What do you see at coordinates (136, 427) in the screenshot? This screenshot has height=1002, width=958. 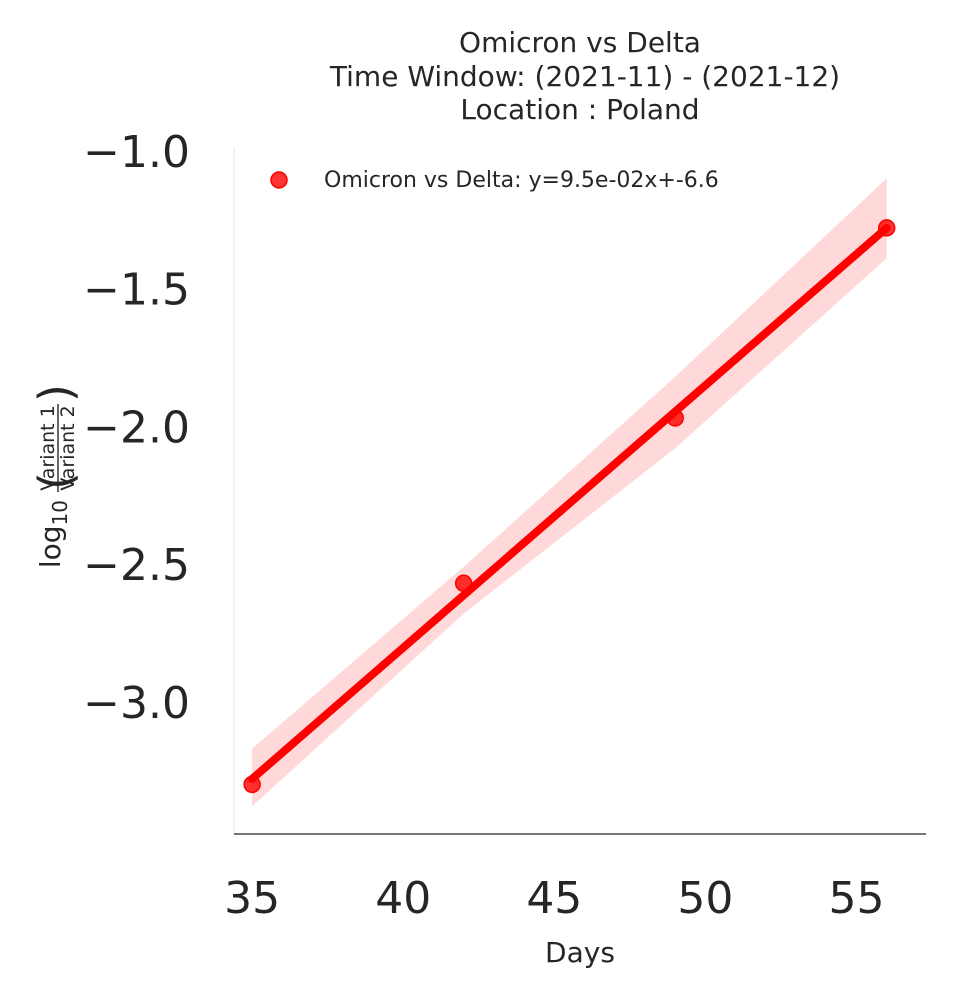 I see `y-tick-label: −2.0` at bounding box center [136, 427].